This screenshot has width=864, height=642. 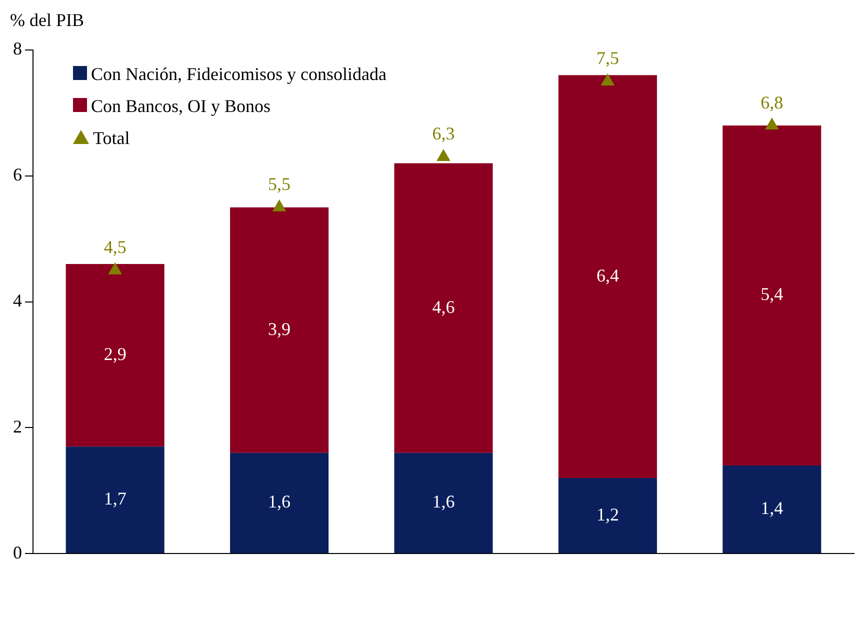 What do you see at coordinates (607, 58) in the screenshot?
I see `data-label: 7,5` at bounding box center [607, 58].